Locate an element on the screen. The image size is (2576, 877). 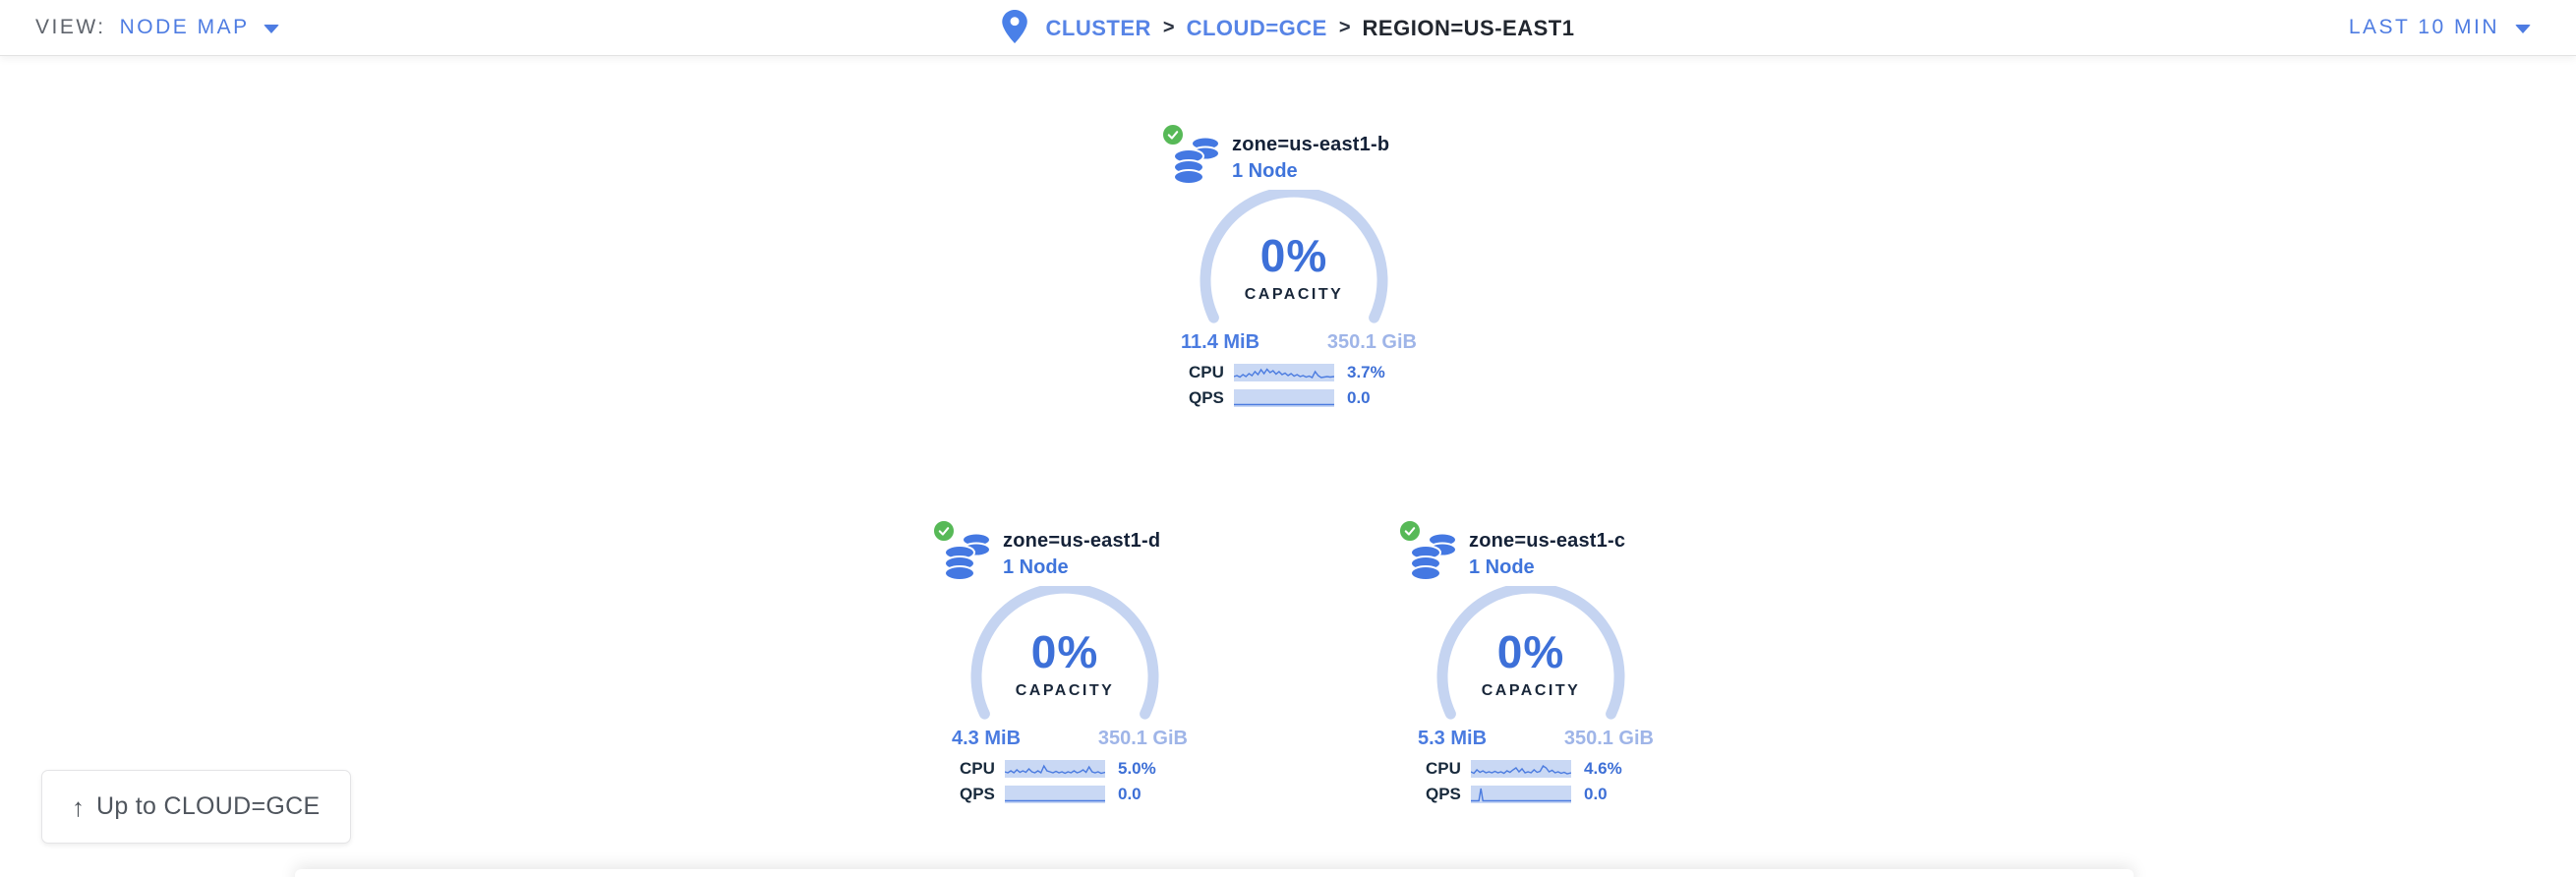
capacity-used: 4.3 MiB is located at coordinates (987, 738).